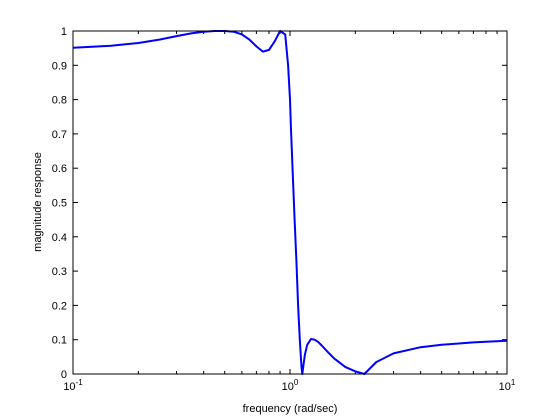 The width and height of the screenshot is (560, 420). Describe the element at coordinates (290, 385) in the screenshot. I see `x-tick-label: 10⁰` at that location.